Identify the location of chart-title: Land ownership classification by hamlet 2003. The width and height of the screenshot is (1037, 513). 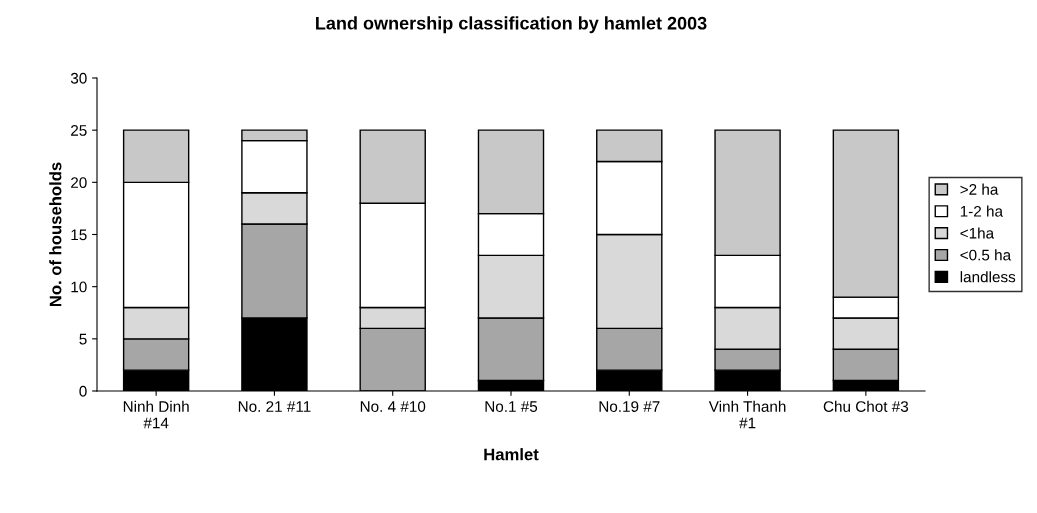
(511, 25).